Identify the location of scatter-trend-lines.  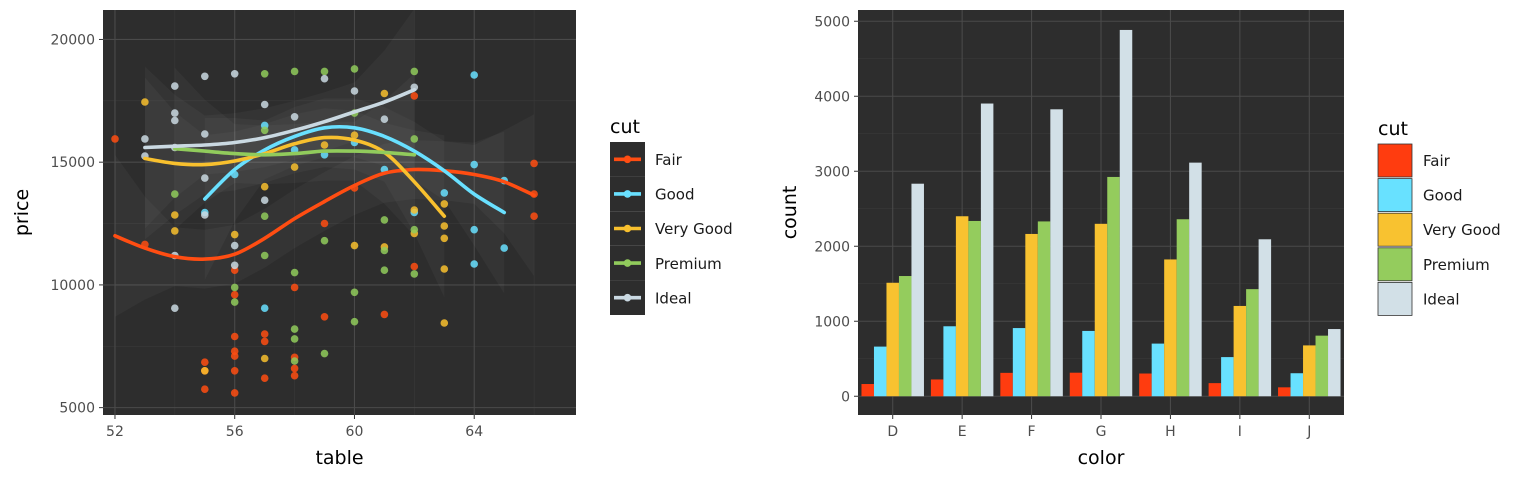
(324, 174).